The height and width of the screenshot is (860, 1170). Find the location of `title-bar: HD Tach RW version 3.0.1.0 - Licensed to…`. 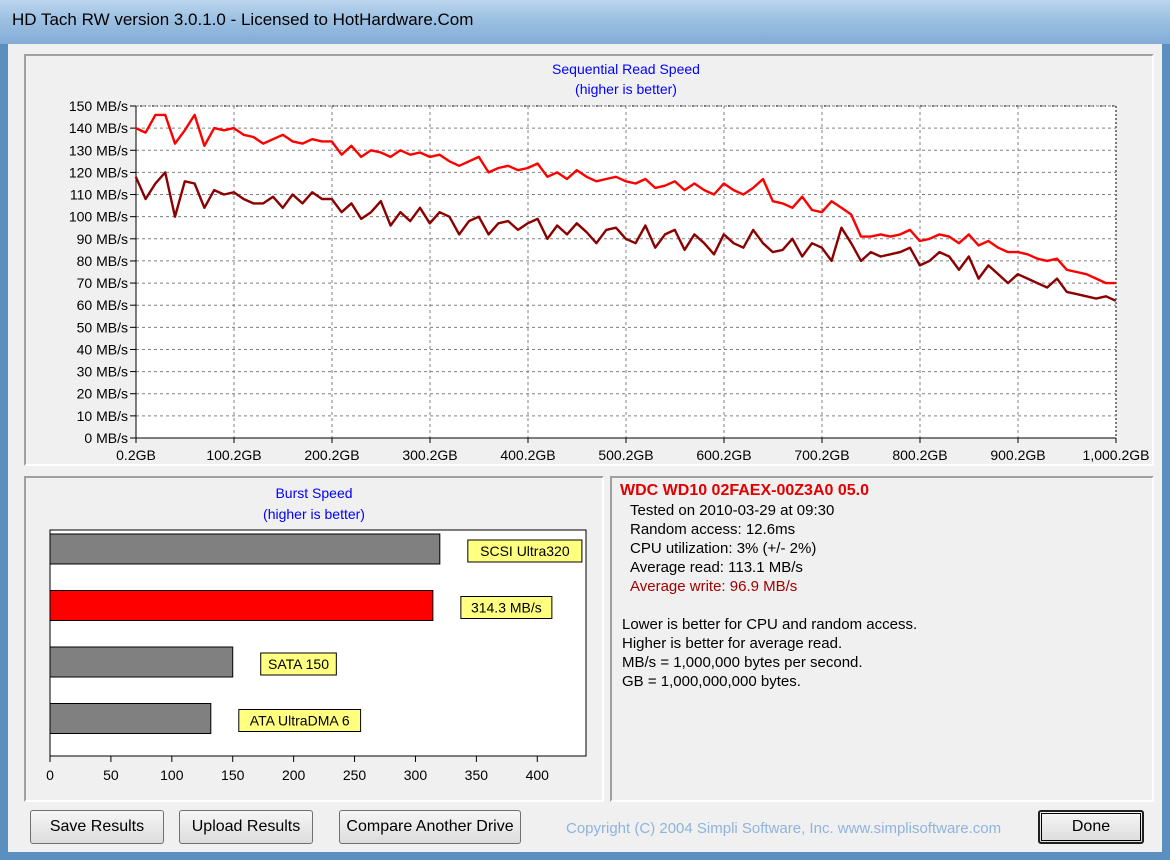

title-bar: HD Tach RW version 3.0.1.0 - Licensed to… is located at coordinates (585, 22).